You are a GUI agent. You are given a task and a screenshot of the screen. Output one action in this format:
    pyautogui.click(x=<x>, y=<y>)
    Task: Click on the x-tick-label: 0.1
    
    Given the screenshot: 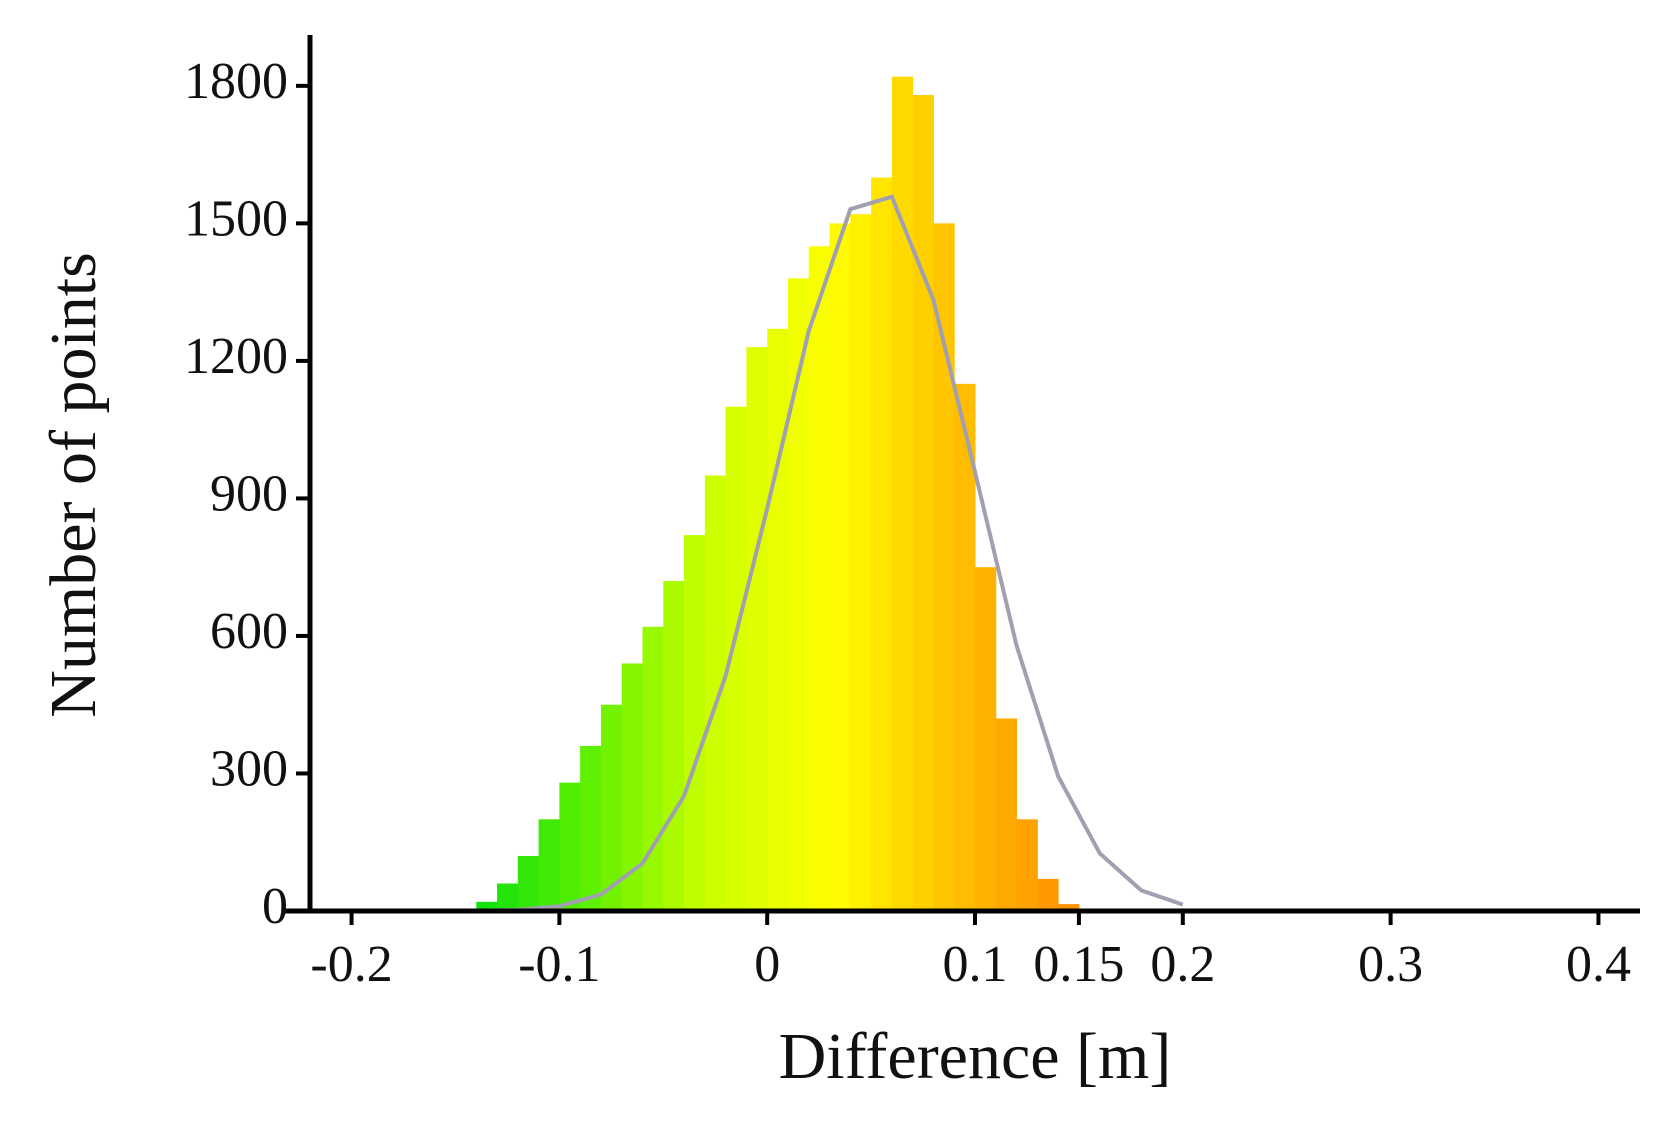 What is the action you would take?
    pyautogui.click(x=975, y=964)
    